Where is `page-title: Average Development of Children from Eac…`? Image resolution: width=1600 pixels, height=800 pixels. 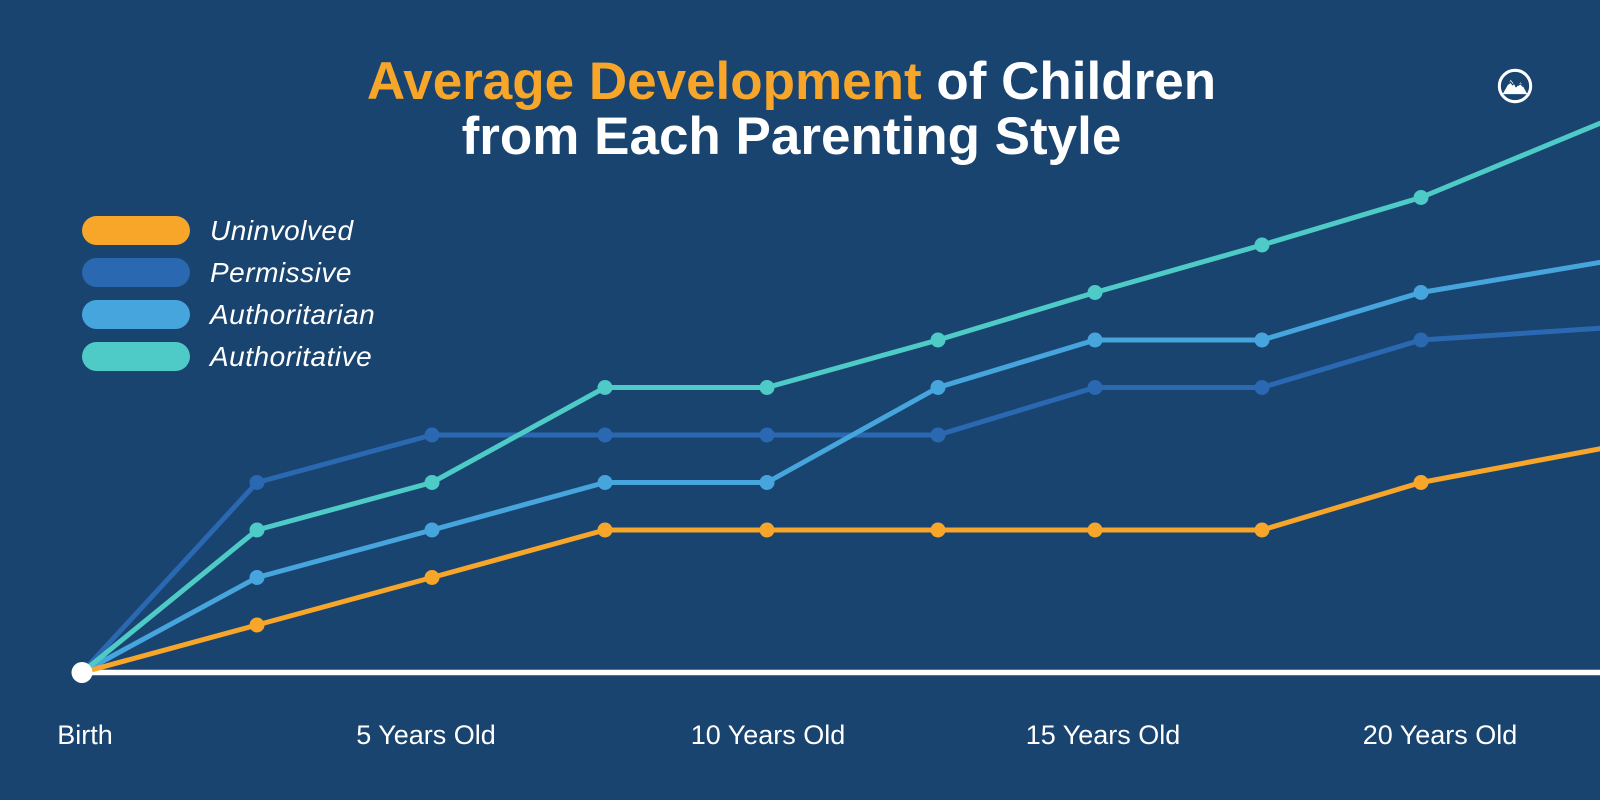
page-title: Average Development of Children from Eac… is located at coordinates (791, 109).